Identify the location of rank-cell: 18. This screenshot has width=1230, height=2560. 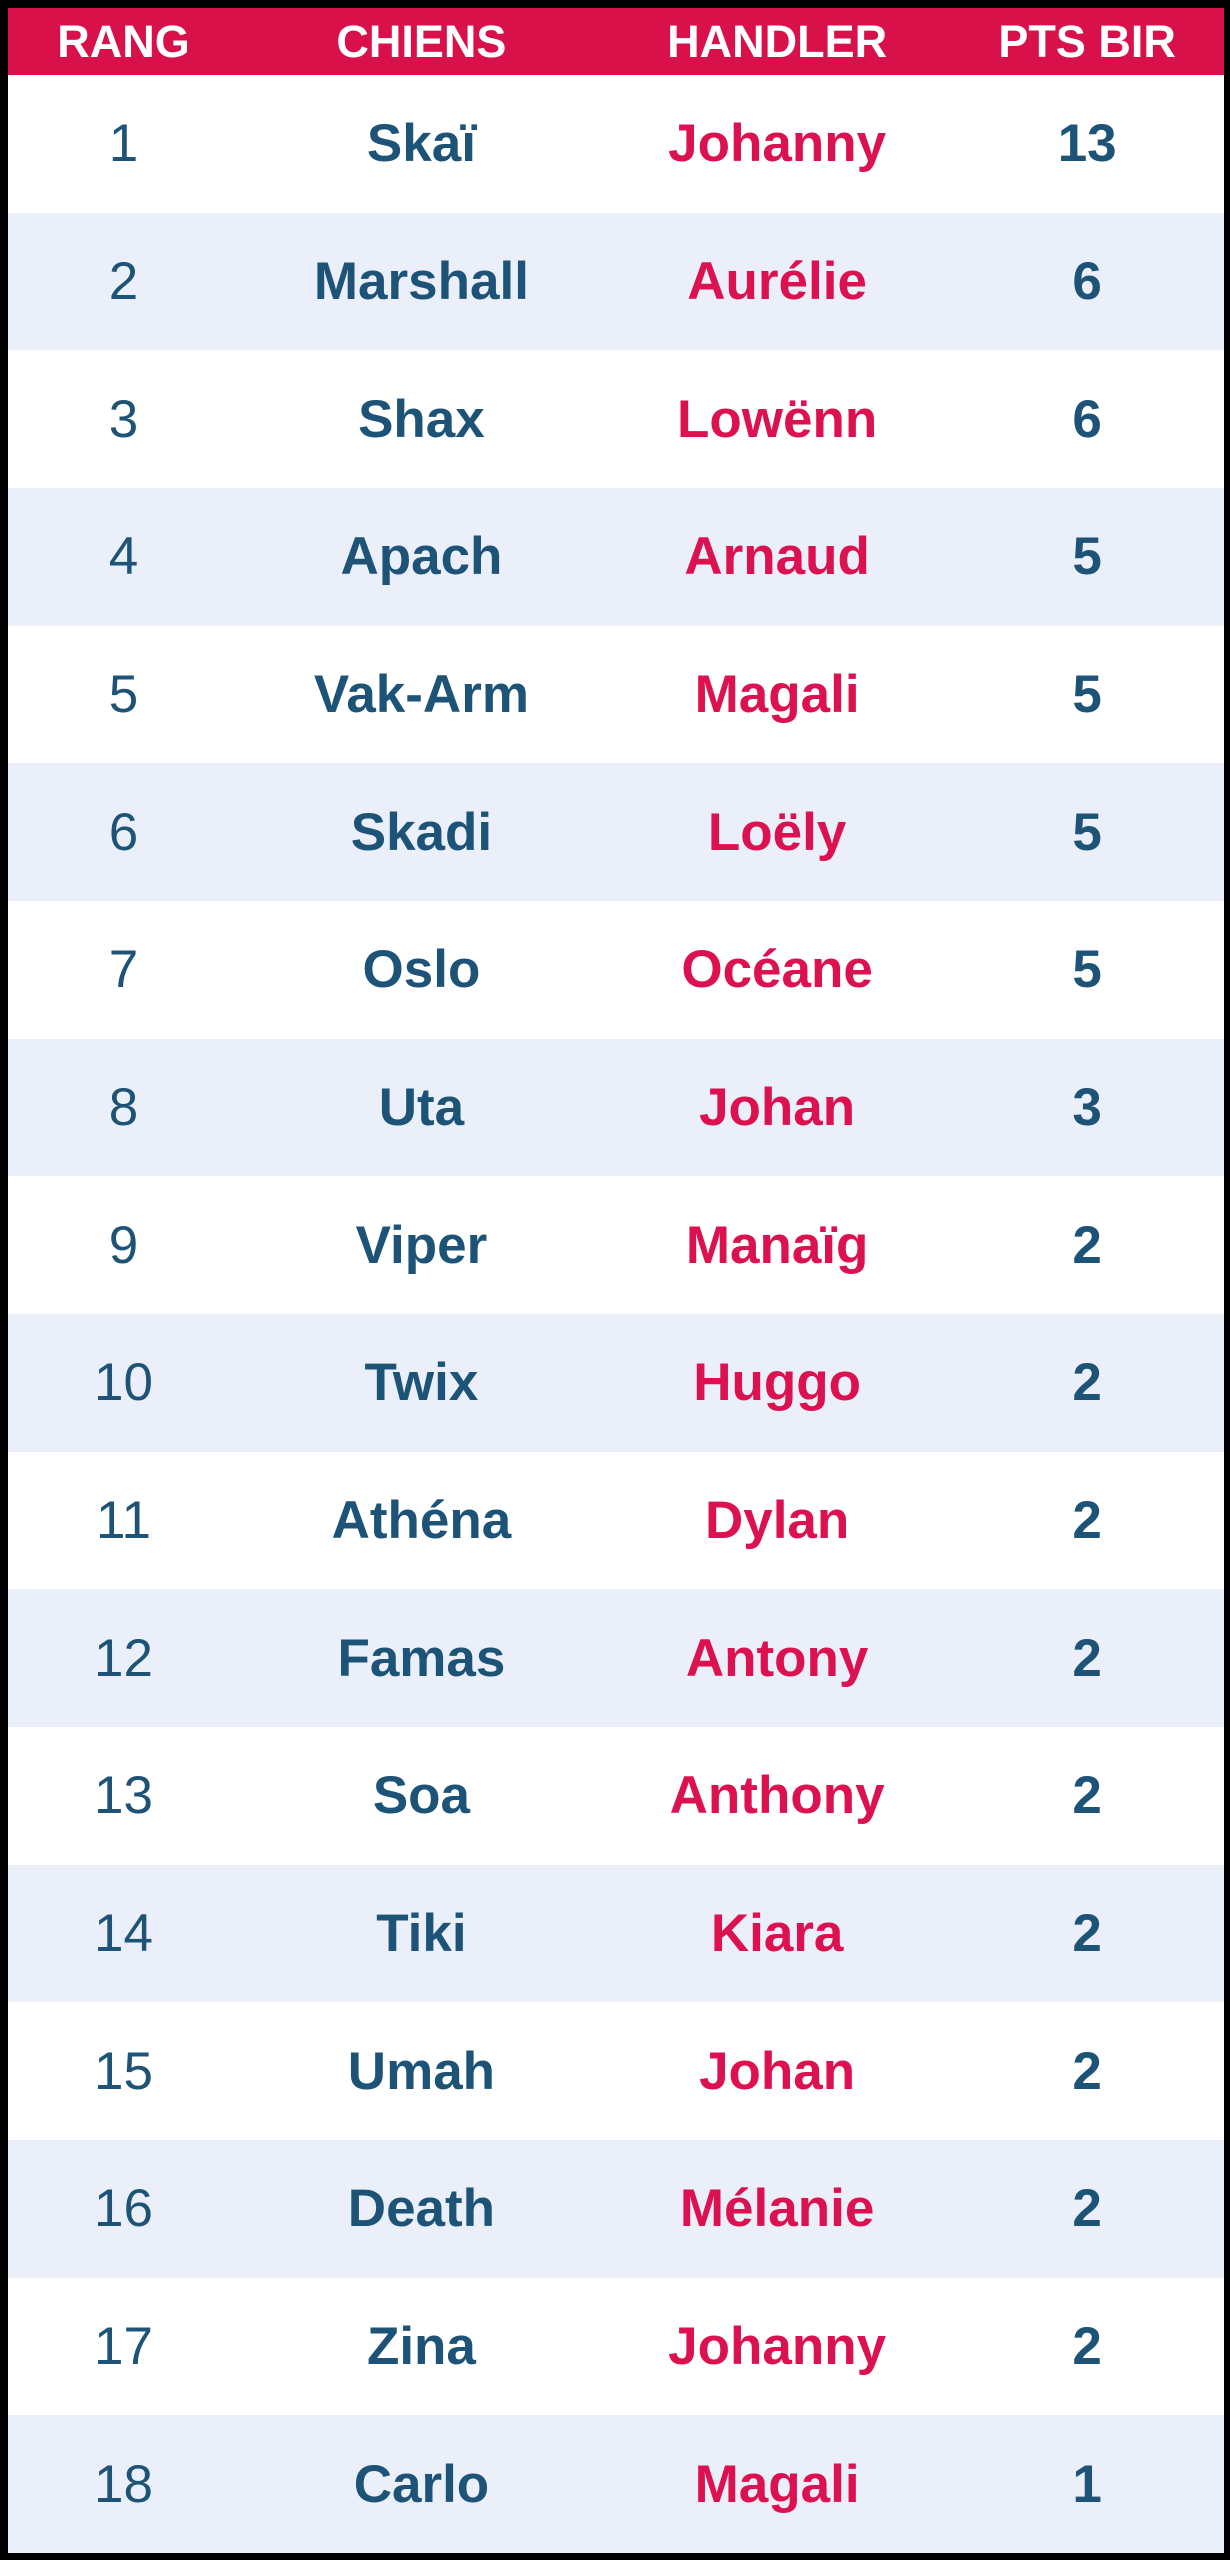
(123, 2484).